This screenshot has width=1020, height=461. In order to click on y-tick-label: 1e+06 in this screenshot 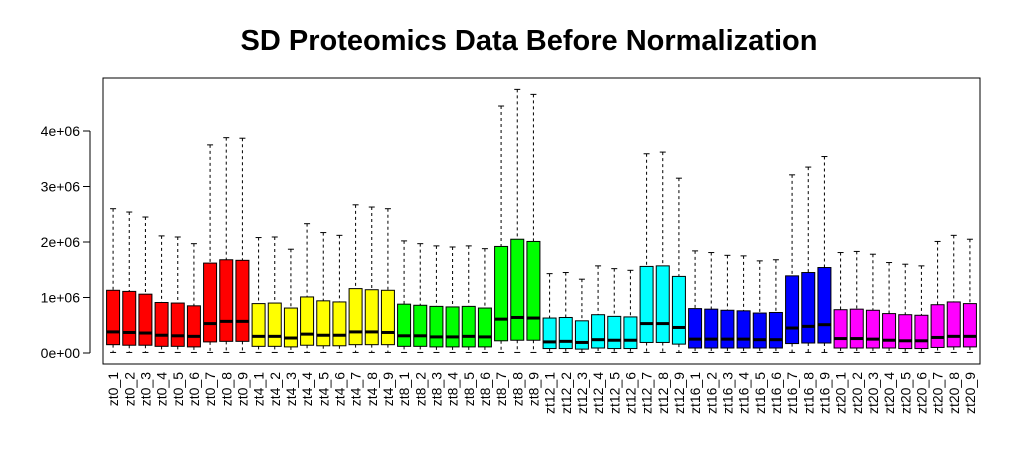, I will do `click(61, 298)`.